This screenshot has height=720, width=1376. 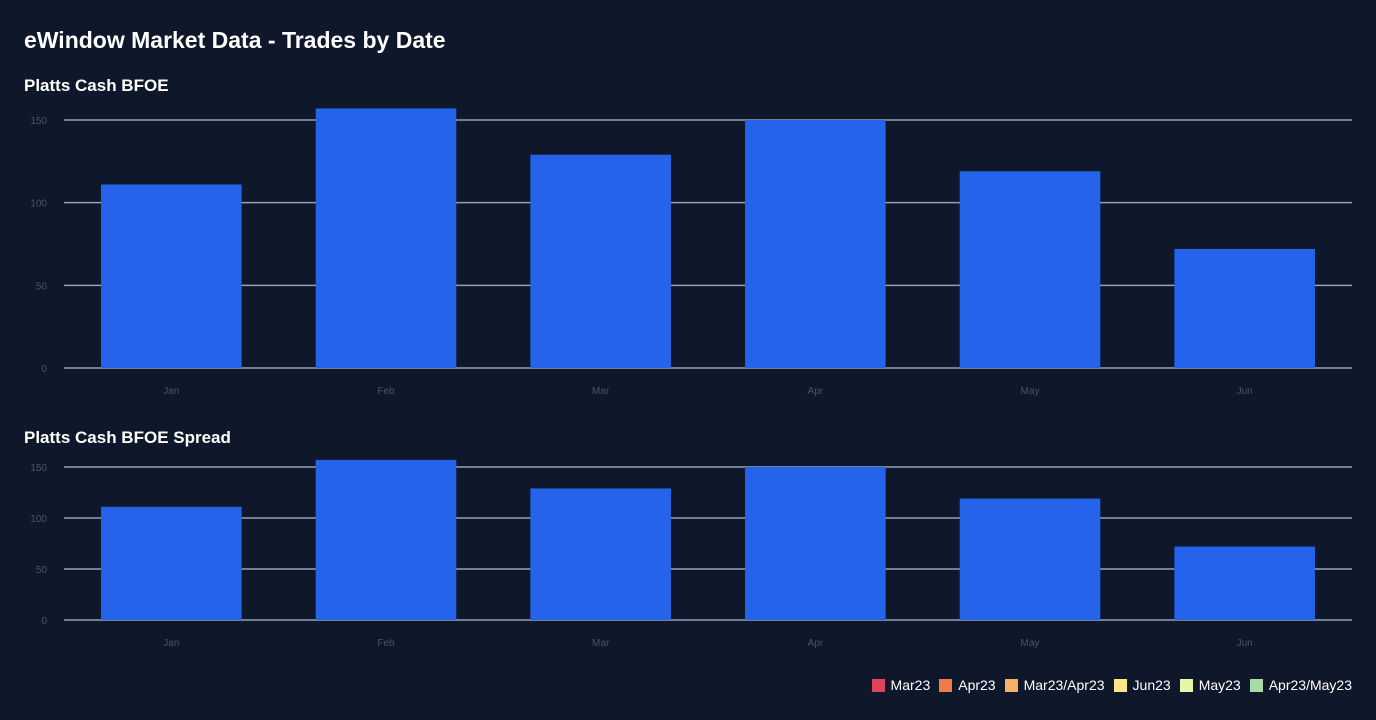 I want to click on legend-label: Mar23, so click(x=910, y=685).